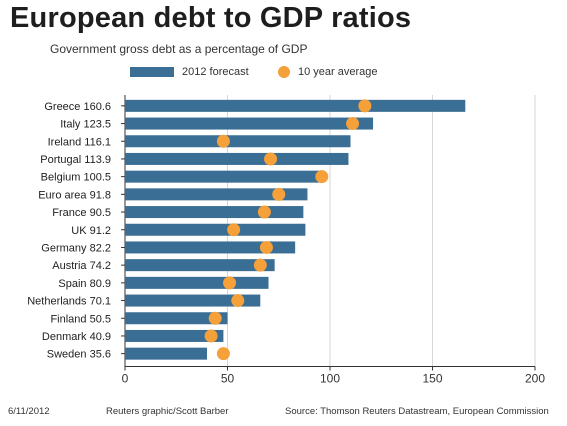  Describe the element at coordinates (81, 213) in the screenshot. I see `category-label: France 90.5` at that location.